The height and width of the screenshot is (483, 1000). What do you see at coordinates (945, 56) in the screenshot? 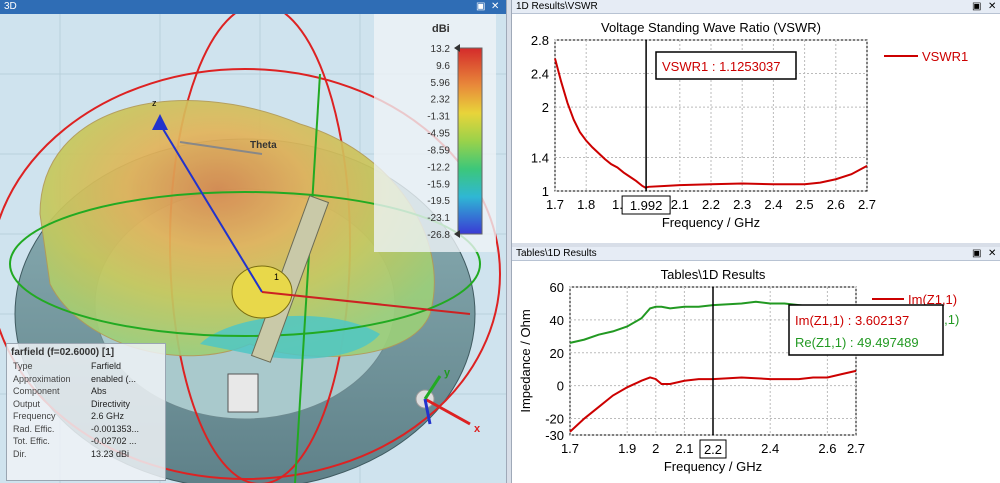
I see `legend-label: VSWR1` at bounding box center [945, 56].